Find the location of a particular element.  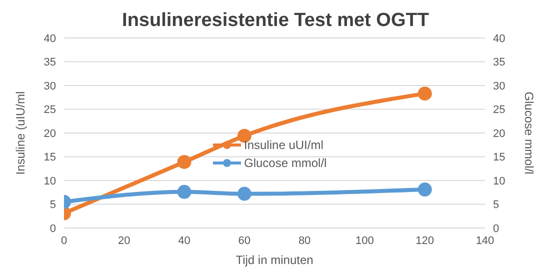

y2-tick-label: 35 is located at coordinates (499, 62).